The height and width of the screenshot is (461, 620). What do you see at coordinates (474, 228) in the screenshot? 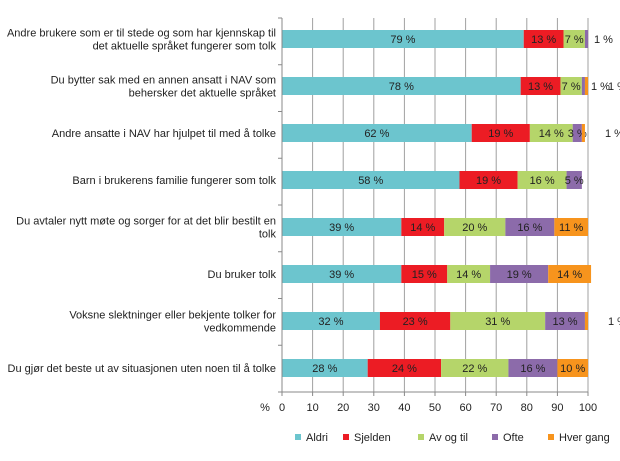
I see `data-label: 20 %` at bounding box center [474, 228].